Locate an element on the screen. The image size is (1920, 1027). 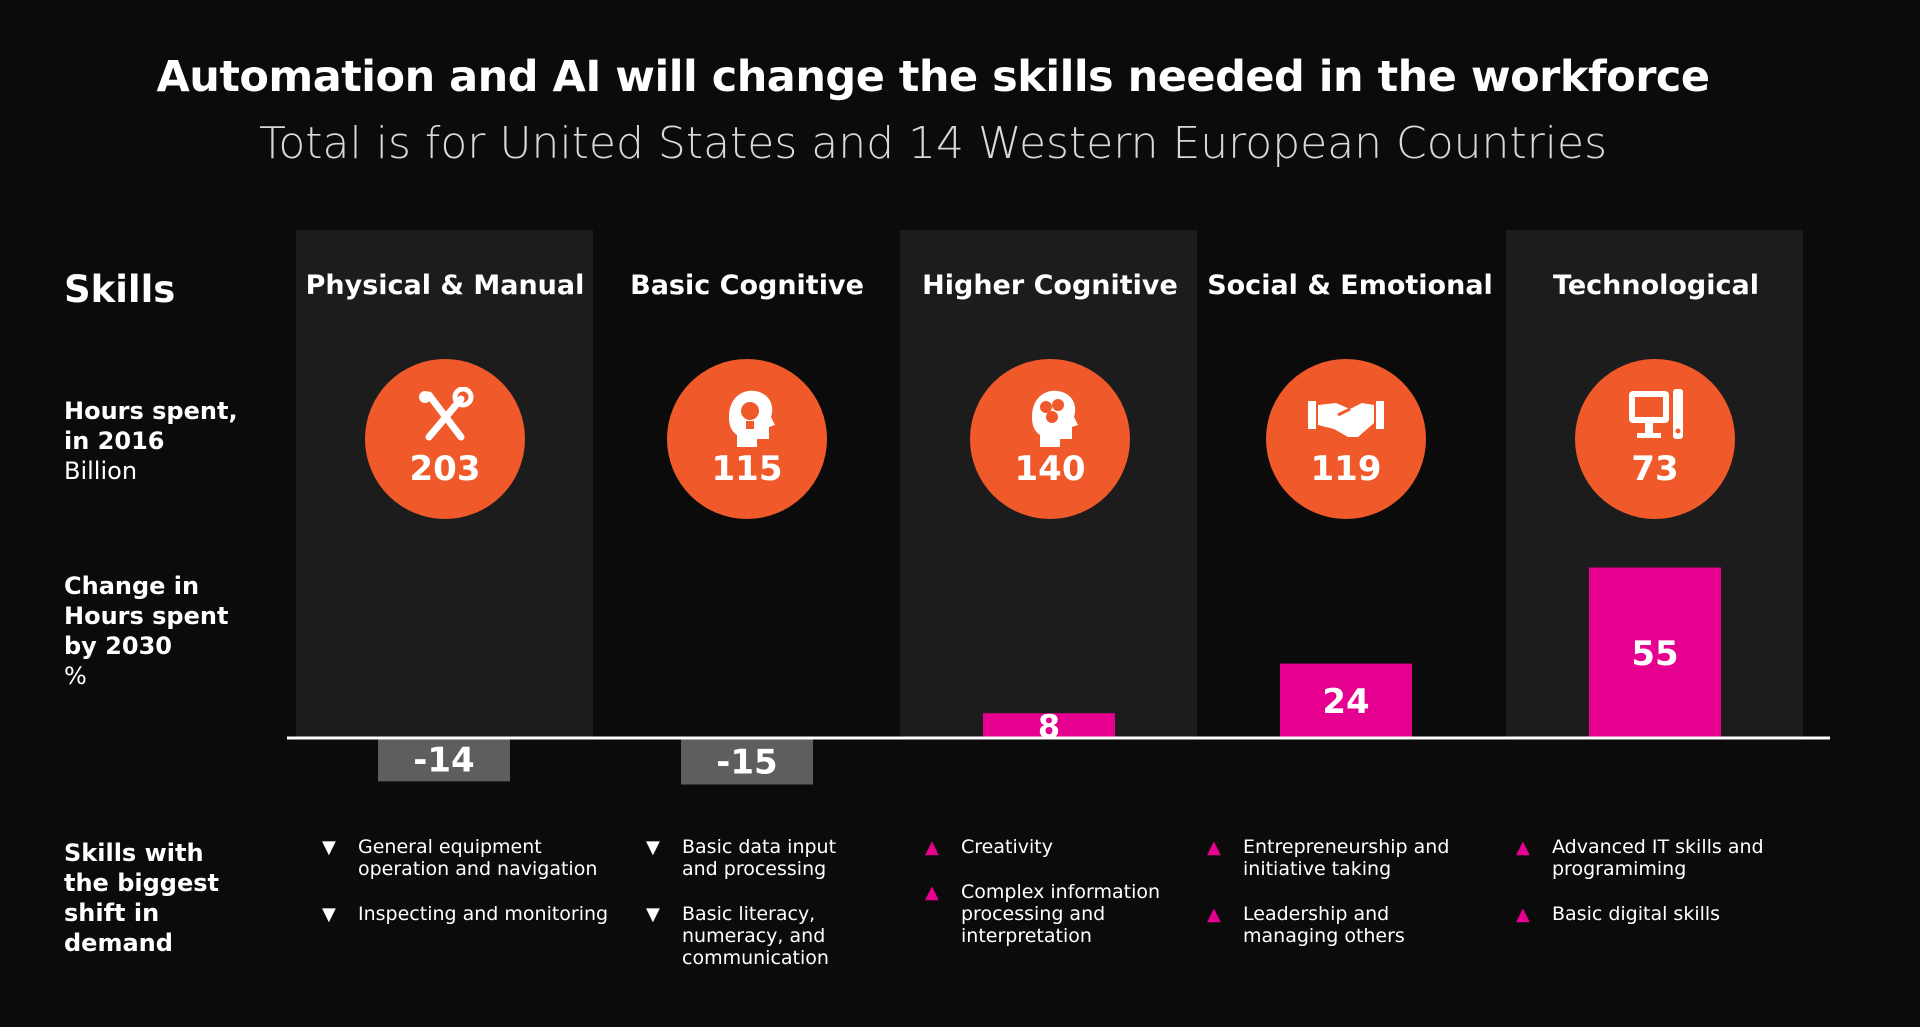
bullet-item: ▲ Creativity is located at coordinates (1060, 847).